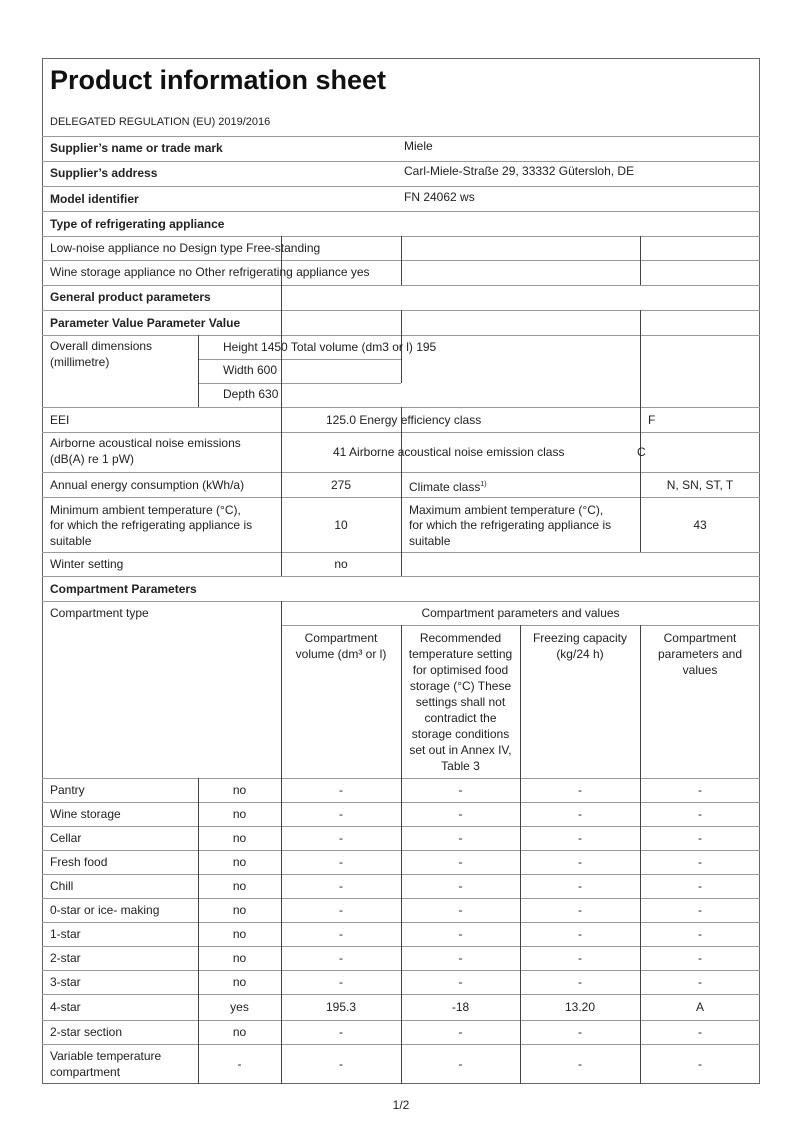 Image resolution: width=802 pixels, height=1134 pixels. I want to click on annual-energy-value: 275, so click(341, 485).